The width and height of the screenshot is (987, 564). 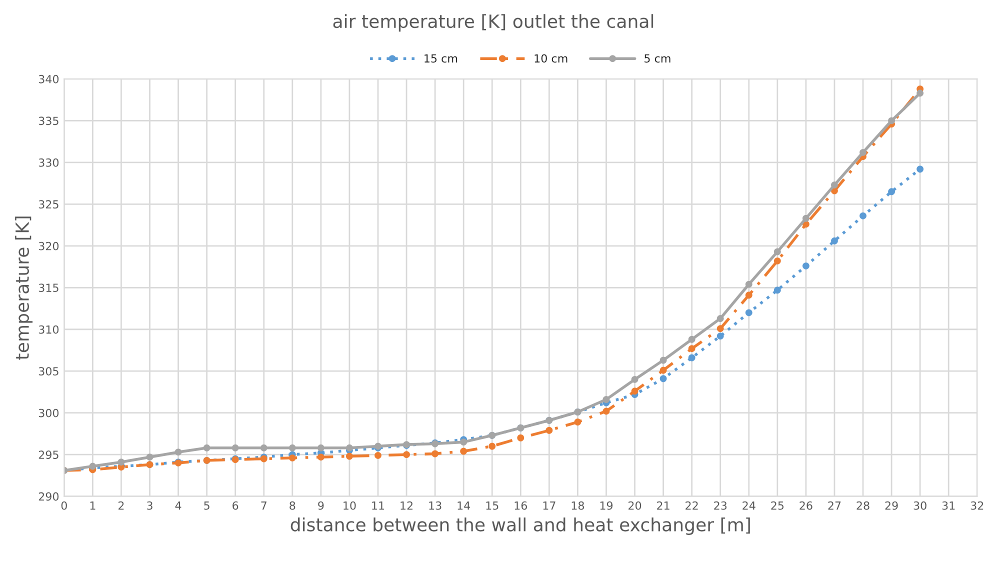 I want to click on x-tick-label: 0, so click(x=64, y=505).